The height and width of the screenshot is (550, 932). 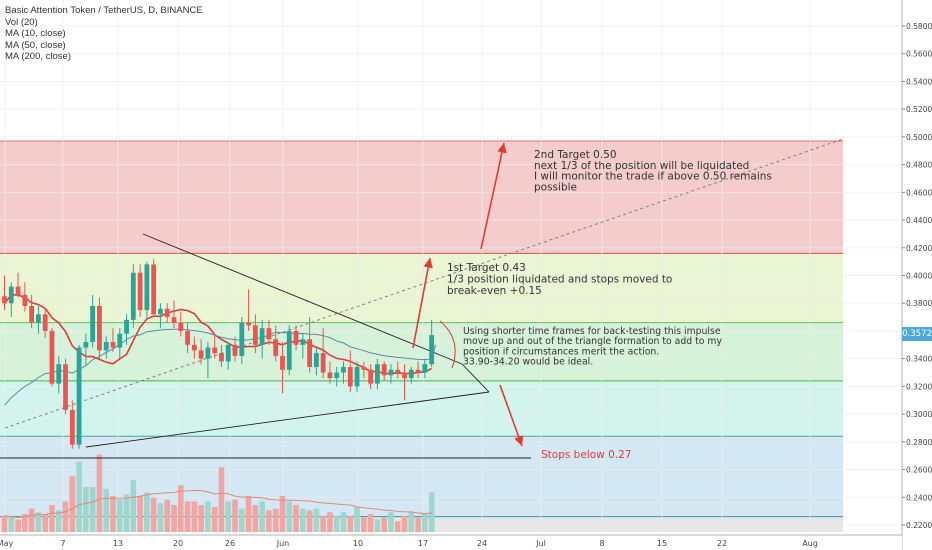 I want to click on price-axis-bg, so click(x=917, y=275).